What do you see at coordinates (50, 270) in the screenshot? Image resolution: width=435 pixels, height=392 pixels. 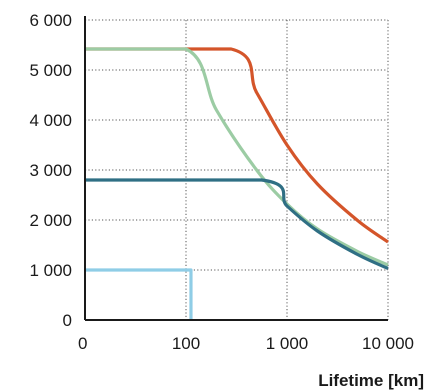 I see `y-tick-label: 1 000` at bounding box center [50, 270].